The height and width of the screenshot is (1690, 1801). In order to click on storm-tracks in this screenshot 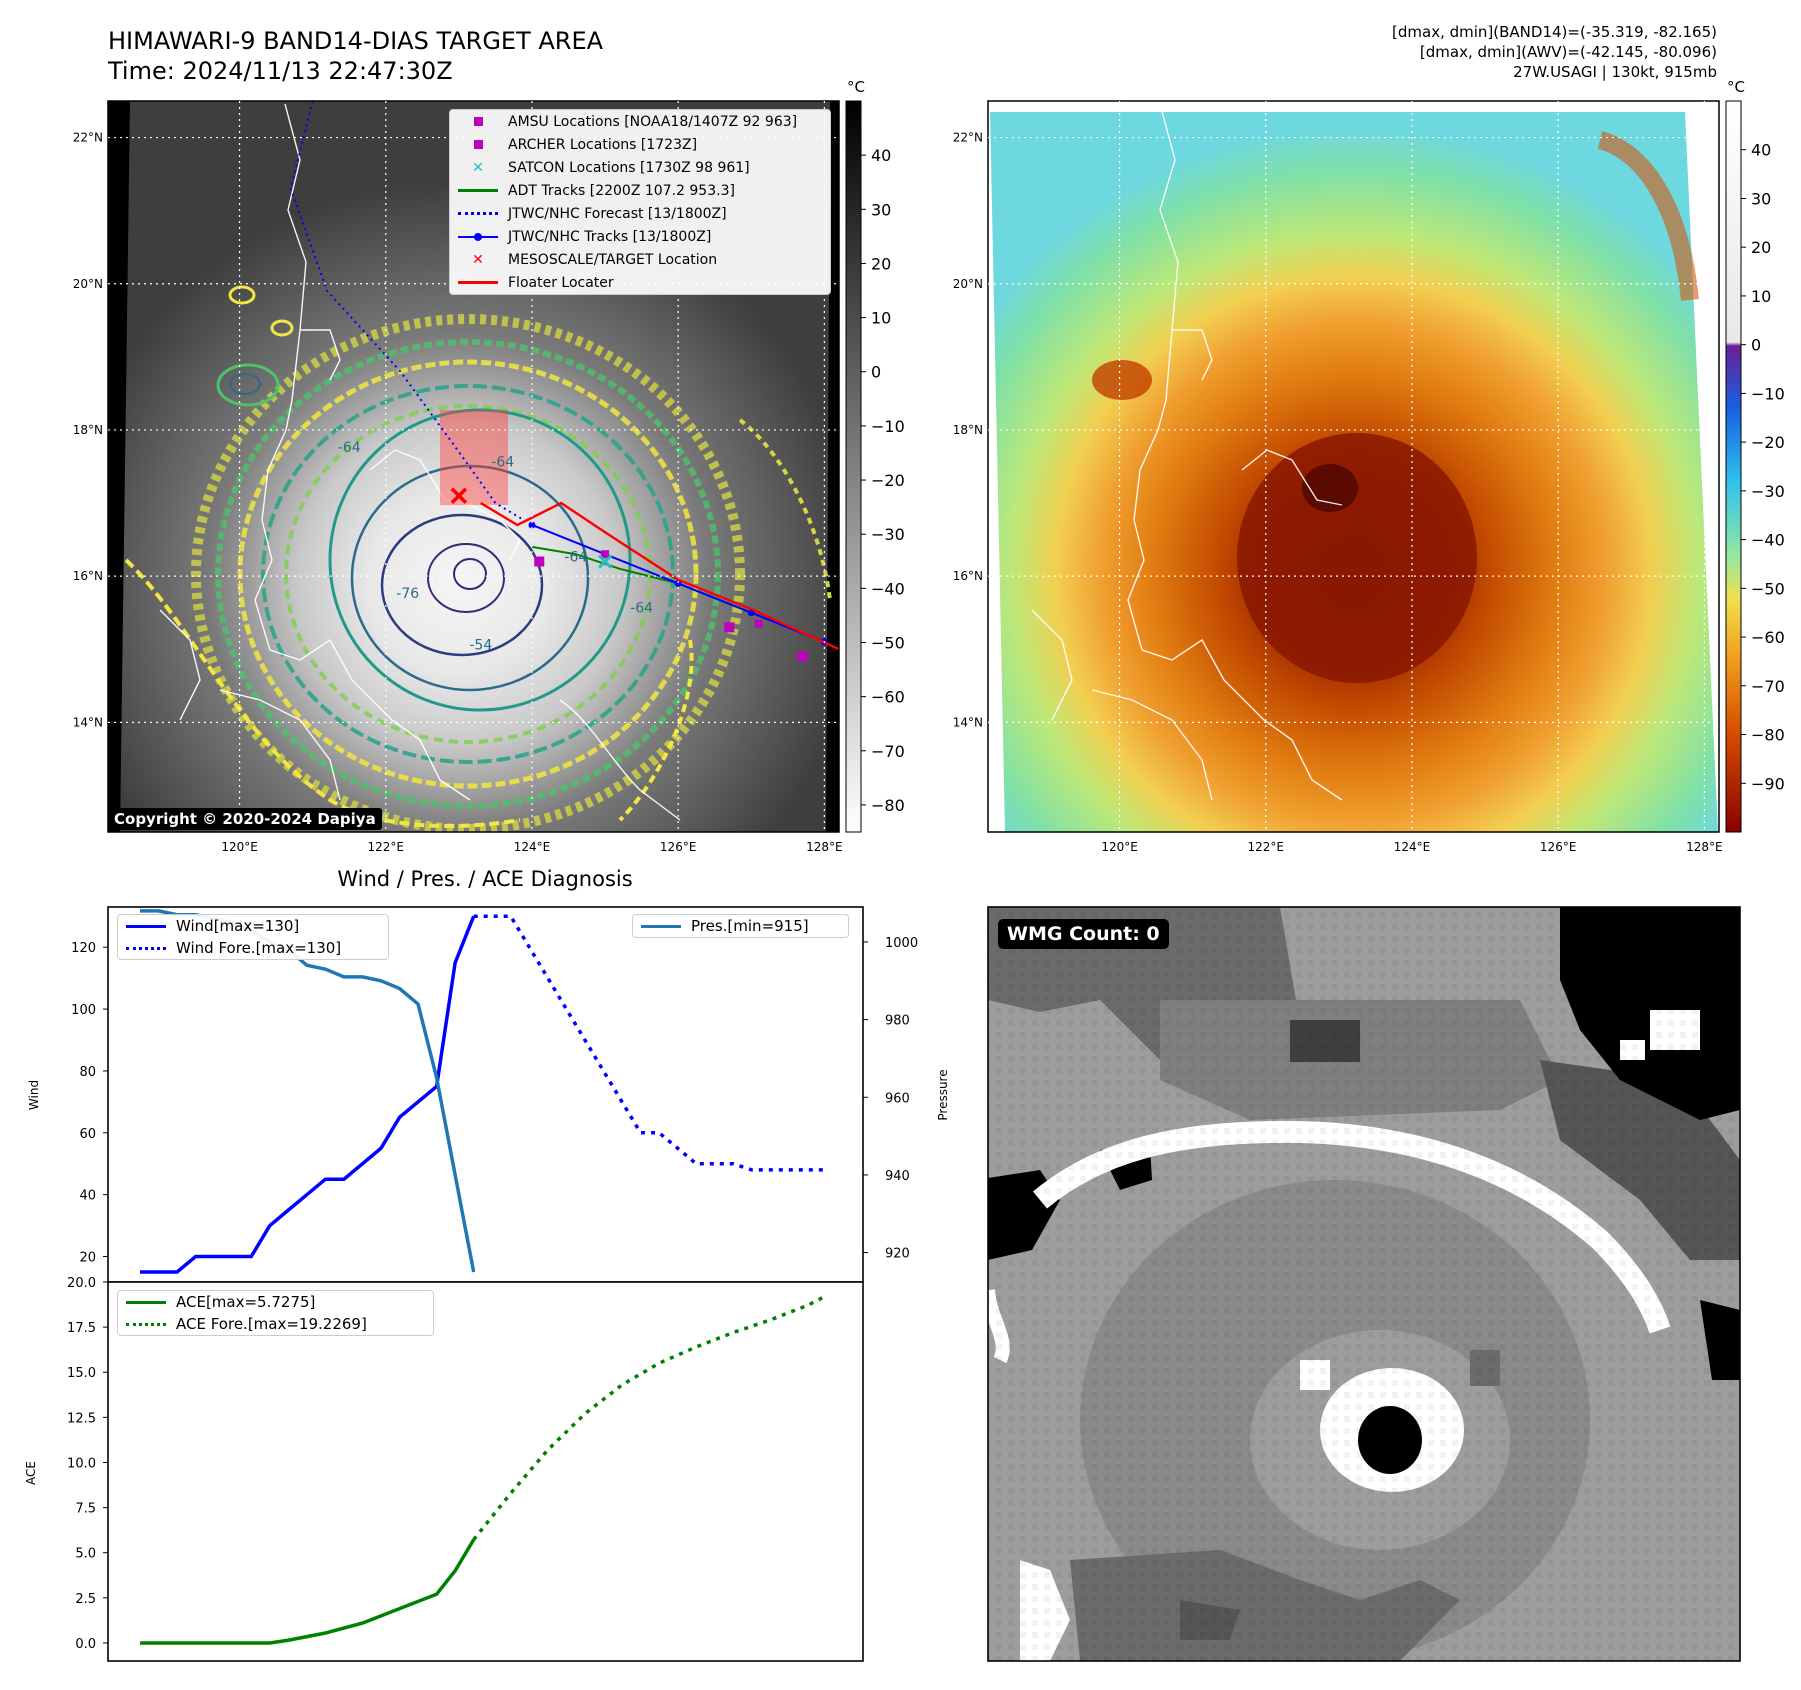, I will do `click(564, 381)`.